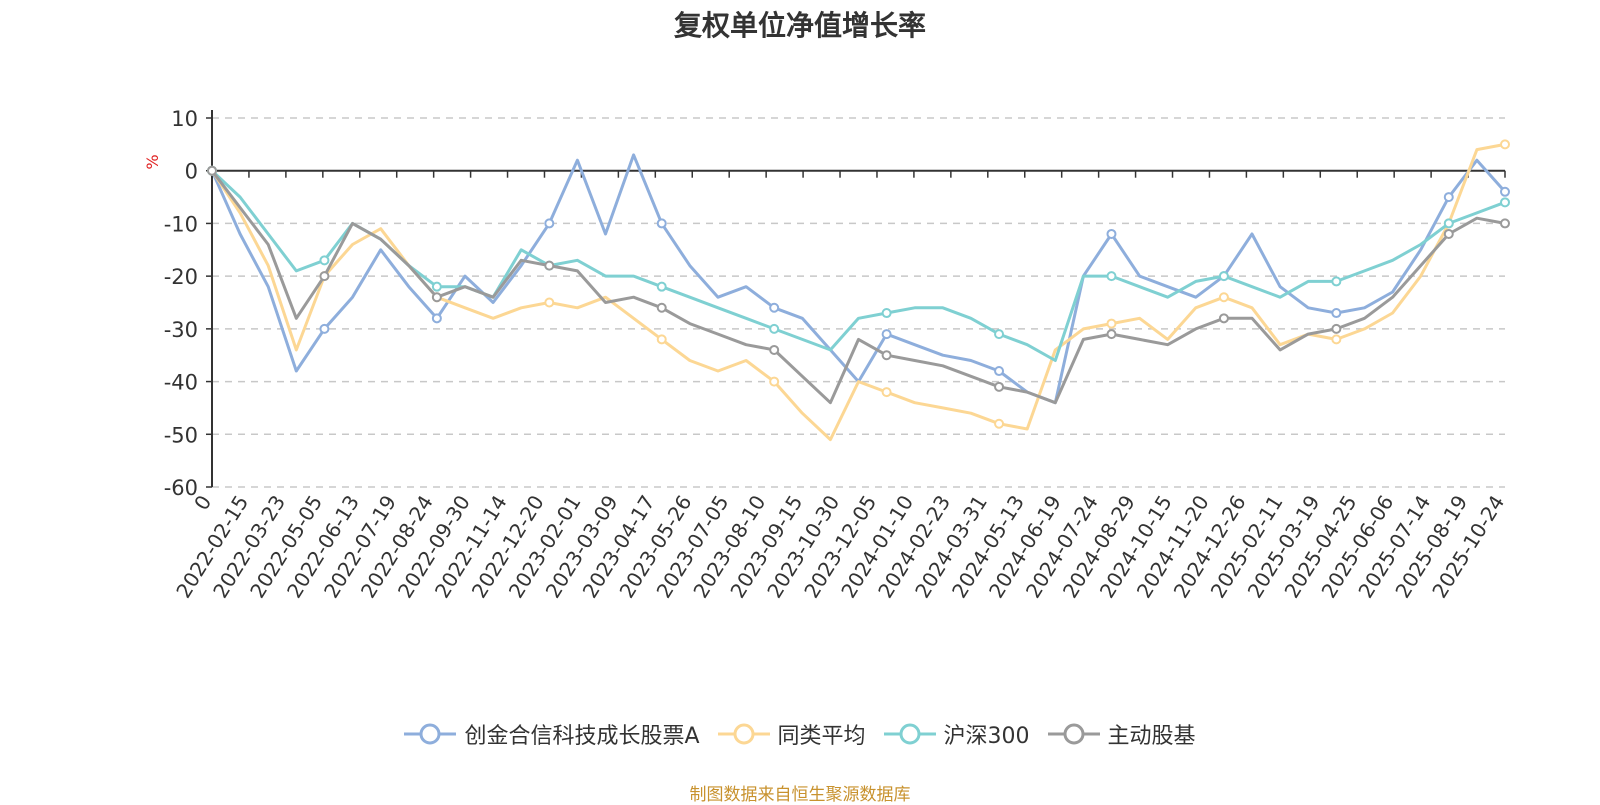 The image size is (1600, 805). I want to click on y-tick-label: -30, so click(181, 330).